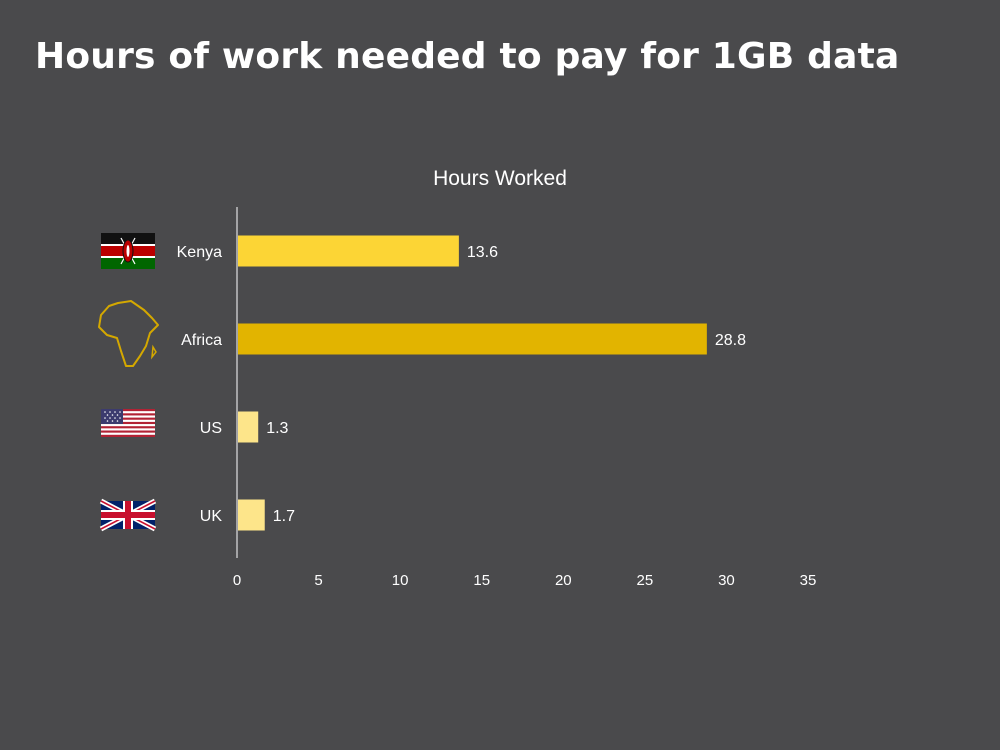 The height and width of the screenshot is (750, 1000). What do you see at coordinates (251, 515) in the screenshot?
I see `bar-uk` at bounding box center [251, 515].